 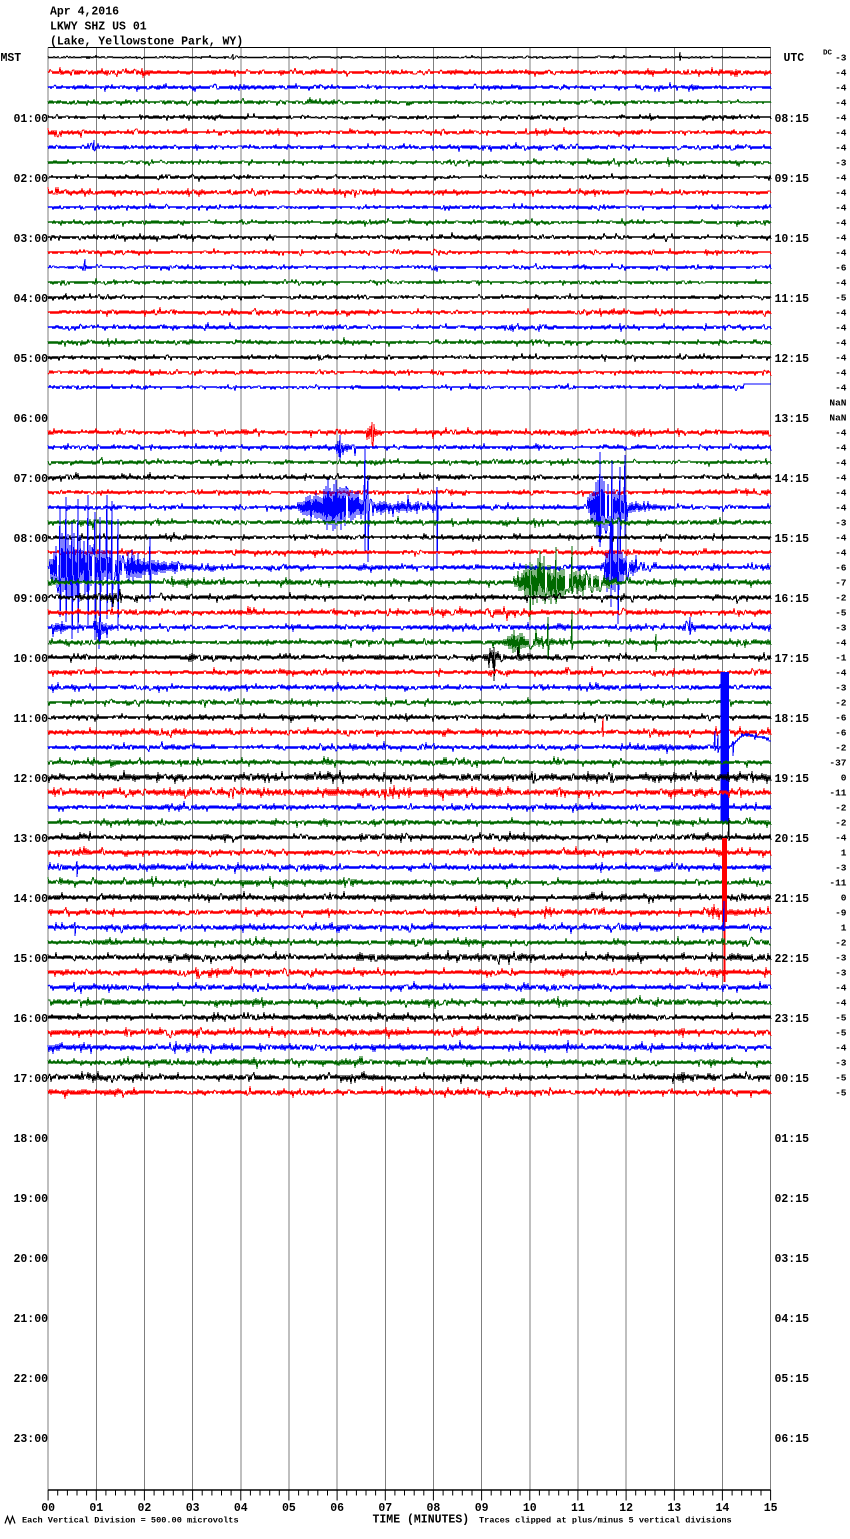 What do you see at coordinates (30, 599) in the screenshot?
I see `svg-text: 09:00` at bounding box center [30, 599].